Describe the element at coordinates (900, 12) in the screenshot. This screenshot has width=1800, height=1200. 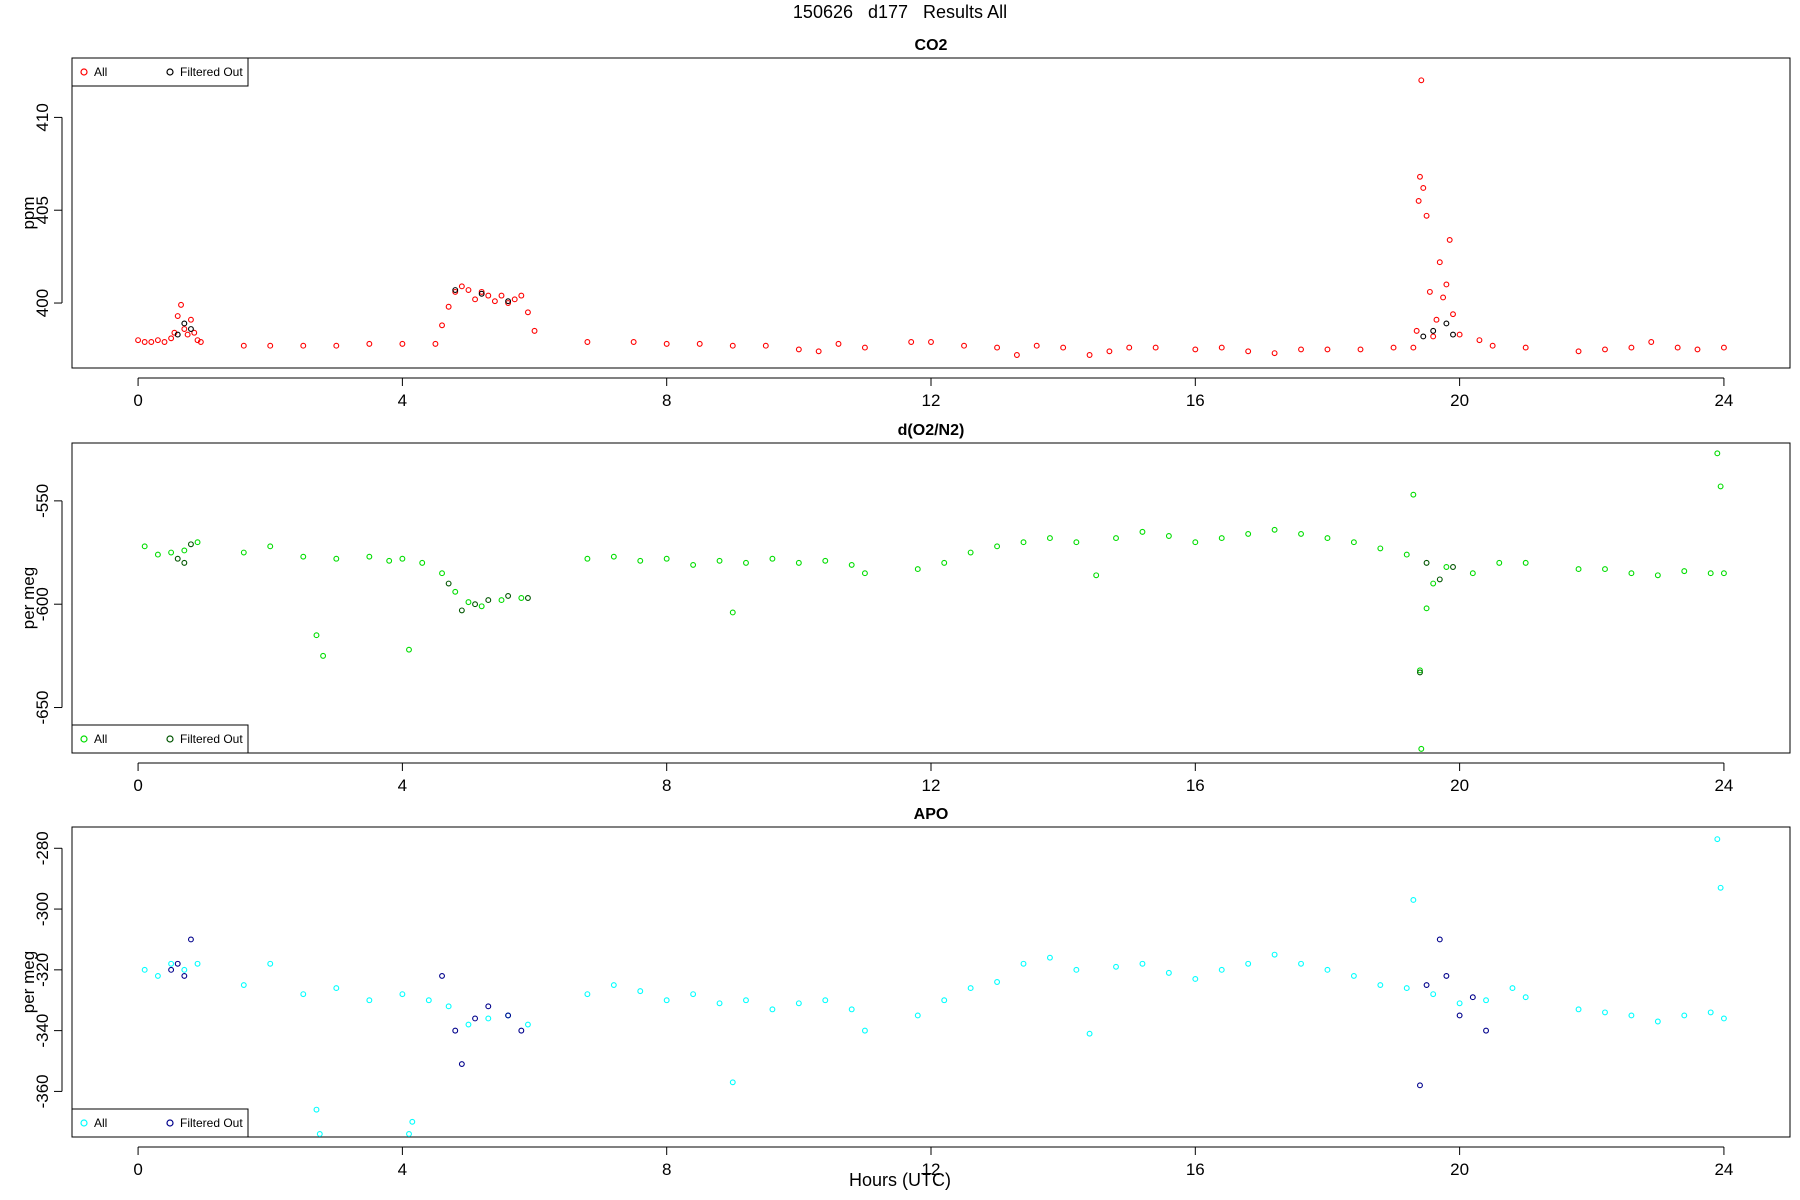
I see `figure-title: 150626 d177 Results All` at that location.